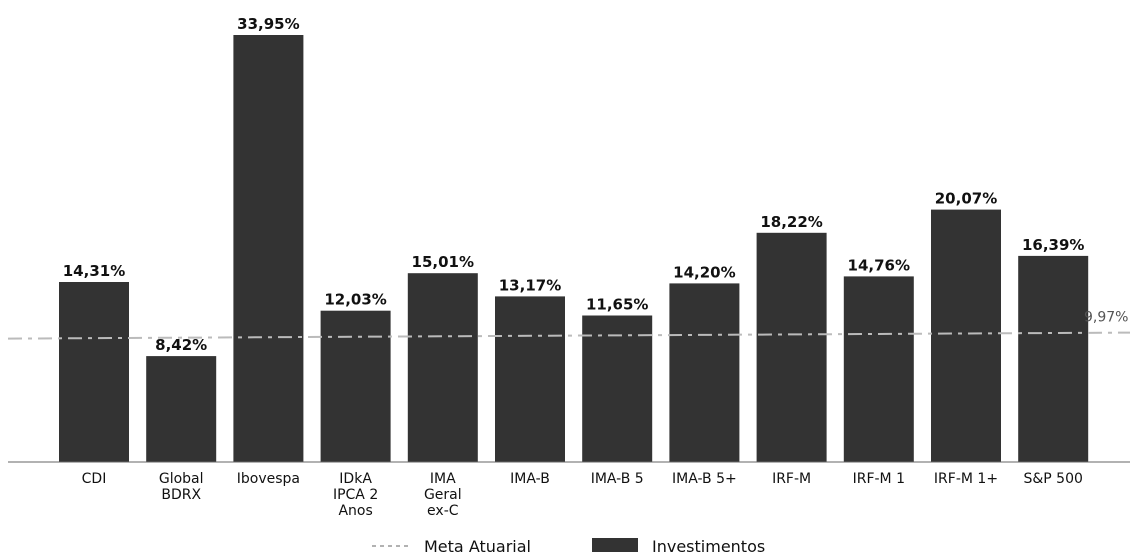  What do you see at coordinates (1053, 245) in the screenshot?
I see `value-label-11: 16,39%` at bounding box center [1053, 245].